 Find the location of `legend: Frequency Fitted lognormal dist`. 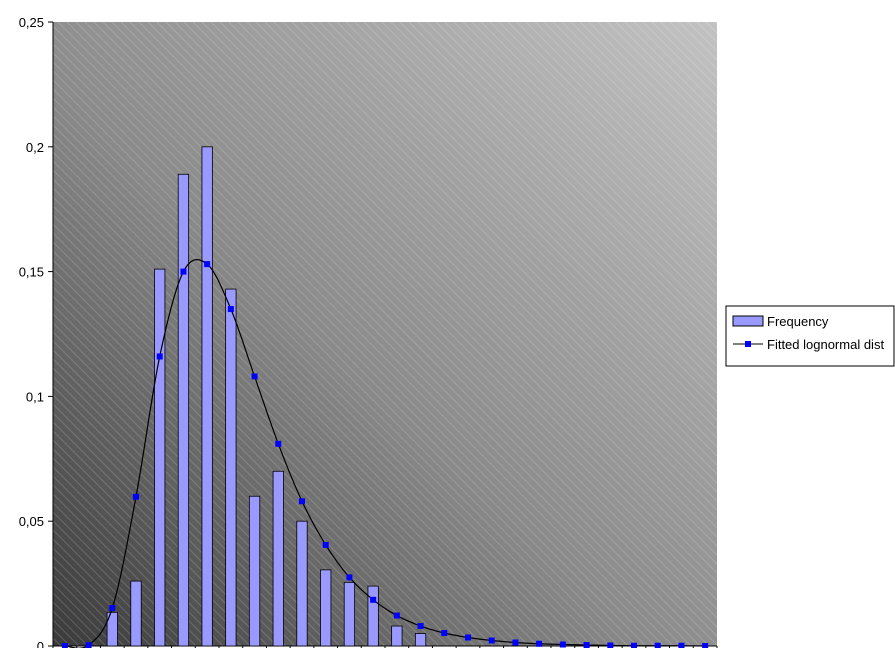

legend: Frequency Fitted lognormal dist is located at coordinates (810, 336).